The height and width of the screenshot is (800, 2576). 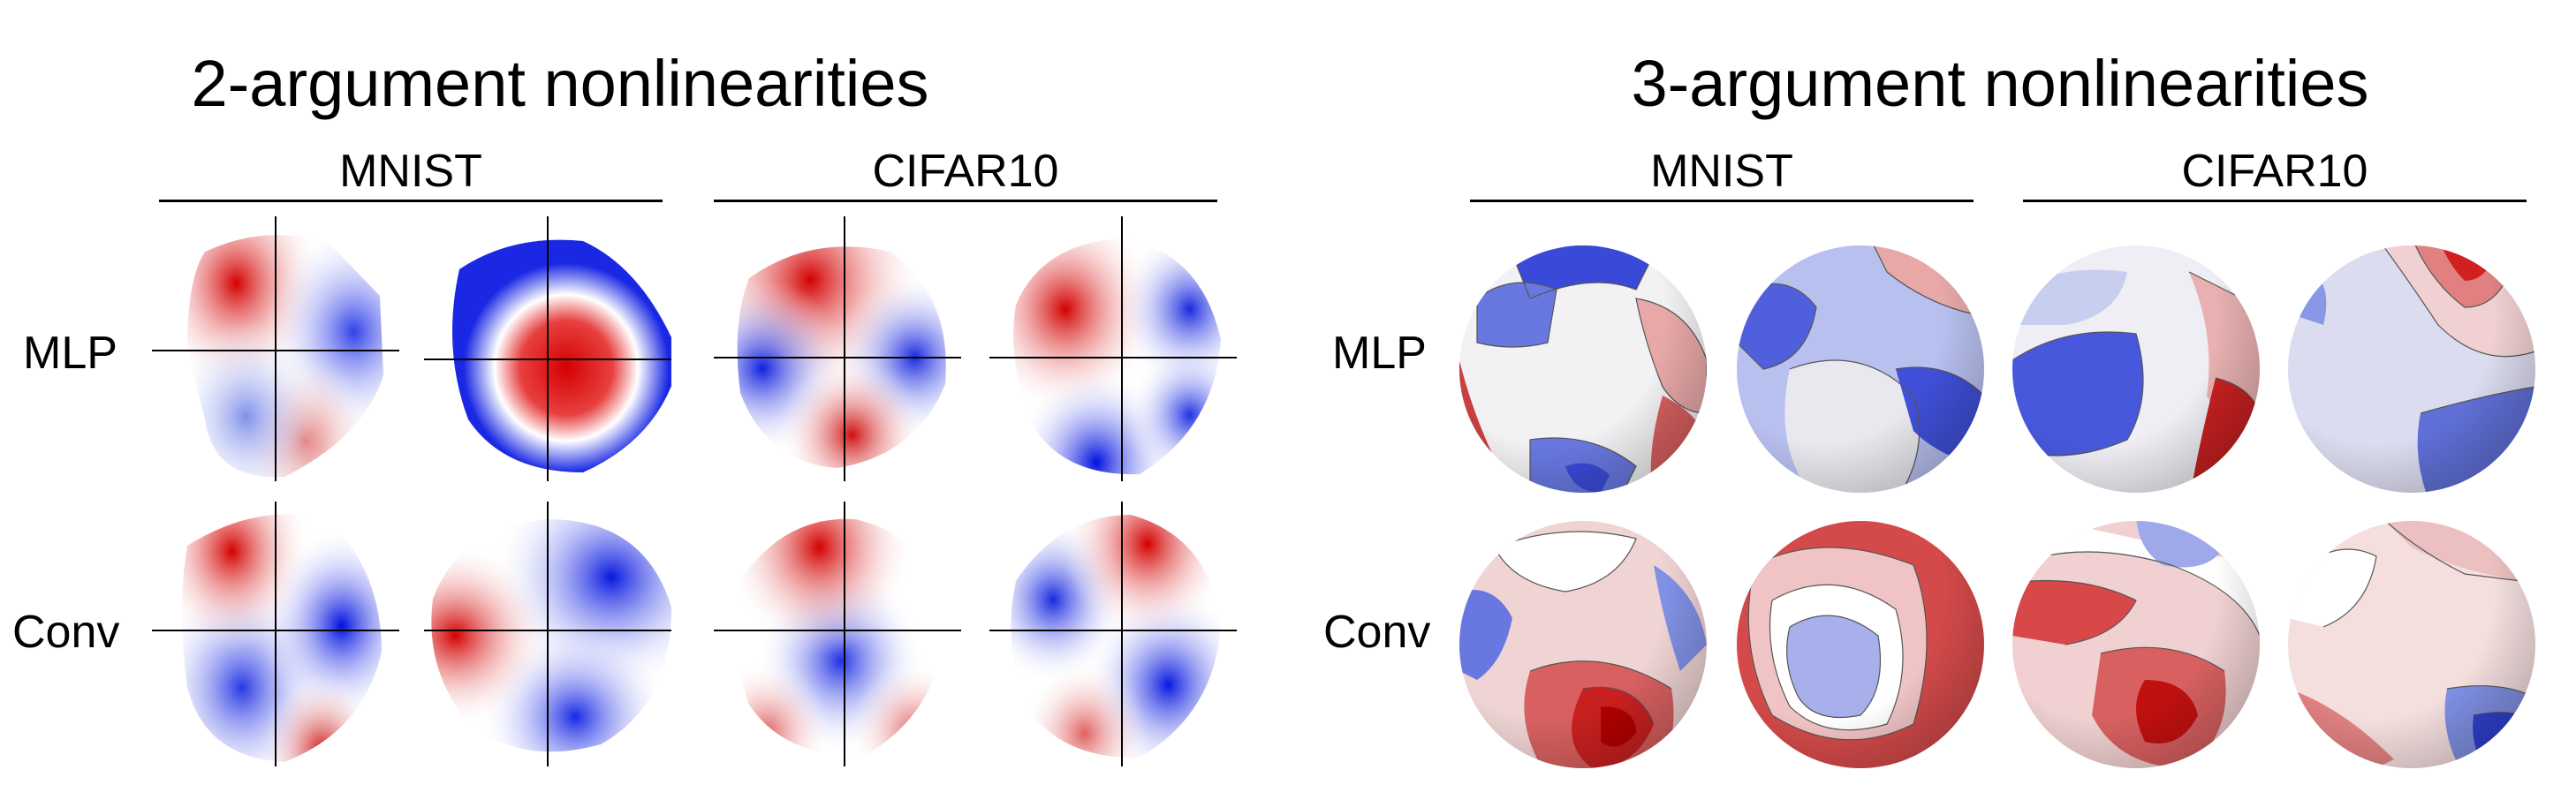 What do you see at coordinates (411, 201) in the screenshot?
I see `dataset-rule-2arg-mnist` at bounding box center [411, 201].